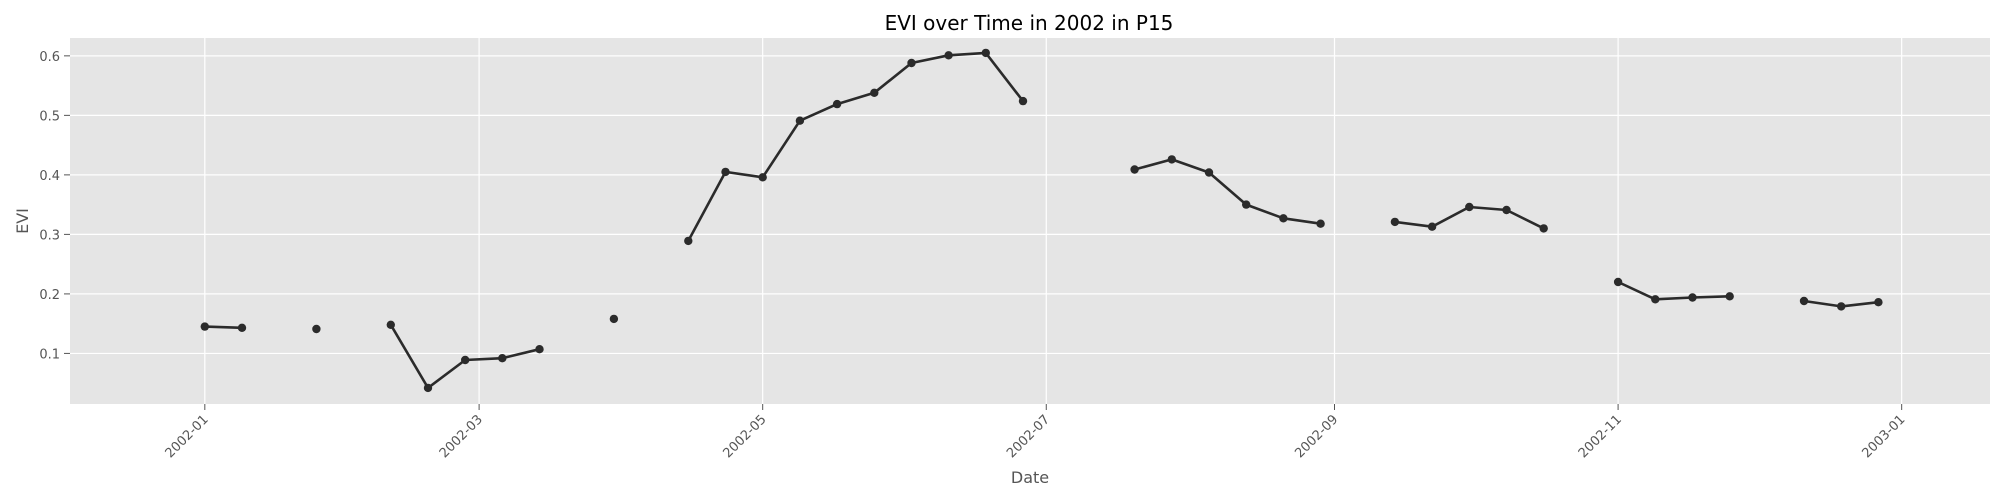 The image size is (2000, 500). I want to click on x-tick-label: 2003-01, so click(1883, 436).